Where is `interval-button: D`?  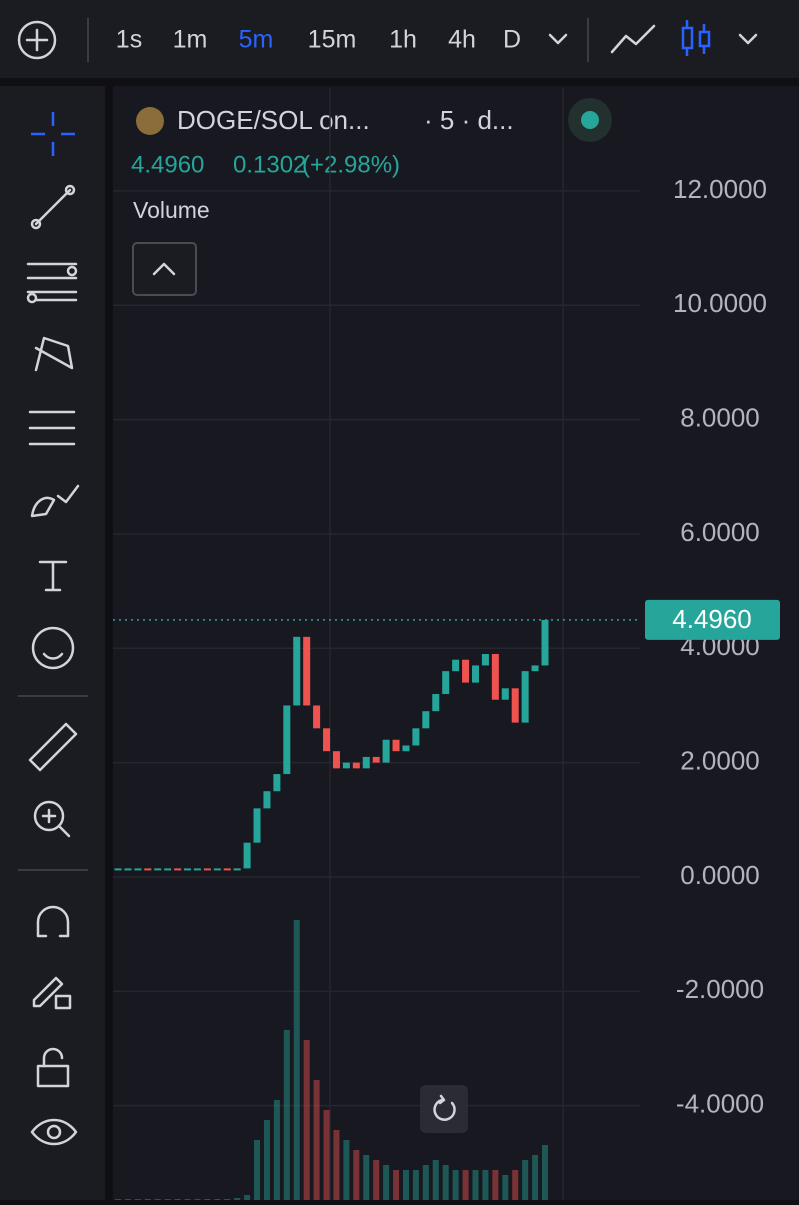
interval-button: D is located at coordinates (512, 40).